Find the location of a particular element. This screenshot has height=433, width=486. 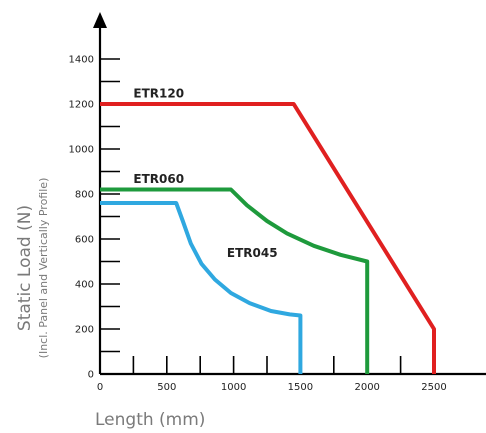

x-ticks is located at coordinates (283, 365).